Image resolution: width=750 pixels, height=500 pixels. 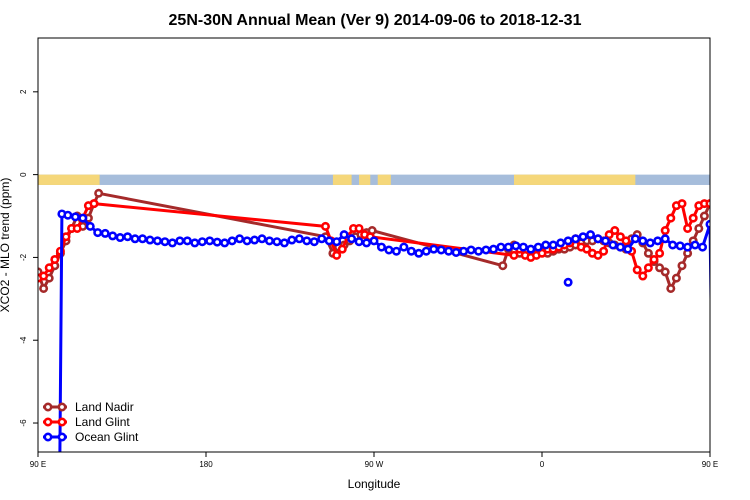 What do you see at coordinates (374, 484) in the screenshot?
I see `x-axis-label: Longitude` at bounding box center [374, 484].